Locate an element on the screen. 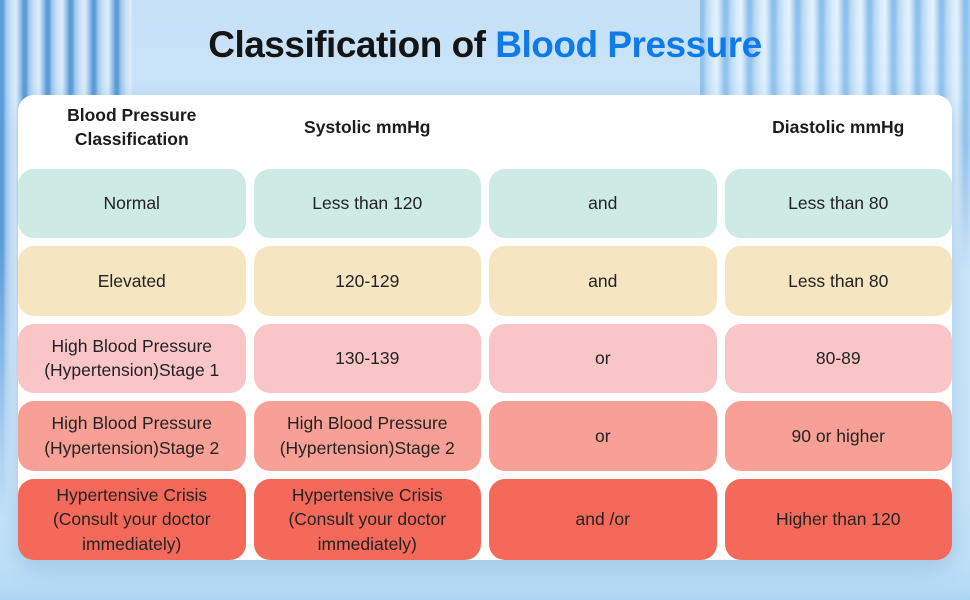 The width and height of the screenshot is (970, 600). cell-diastolic: Higher than 120 is located at coordinates (838, 519).